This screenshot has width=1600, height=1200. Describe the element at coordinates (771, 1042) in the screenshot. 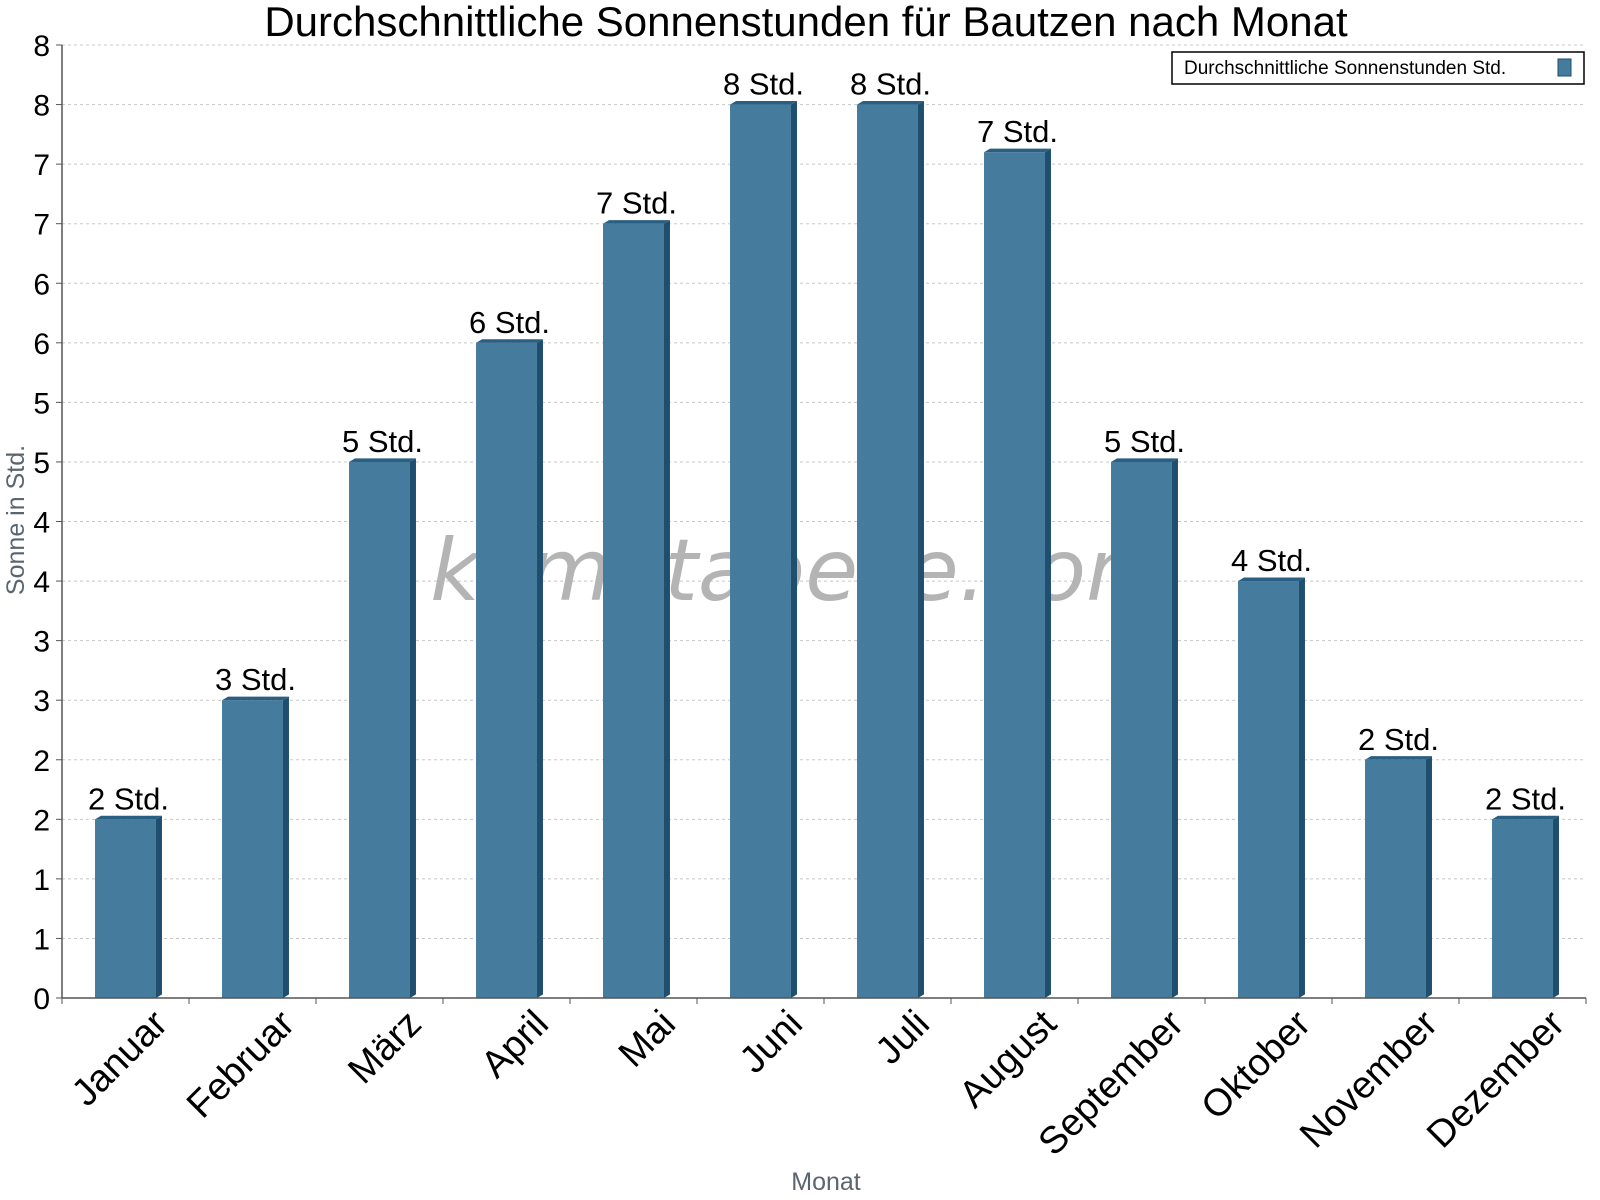

I see `x-tick-label: Juni` at that location.